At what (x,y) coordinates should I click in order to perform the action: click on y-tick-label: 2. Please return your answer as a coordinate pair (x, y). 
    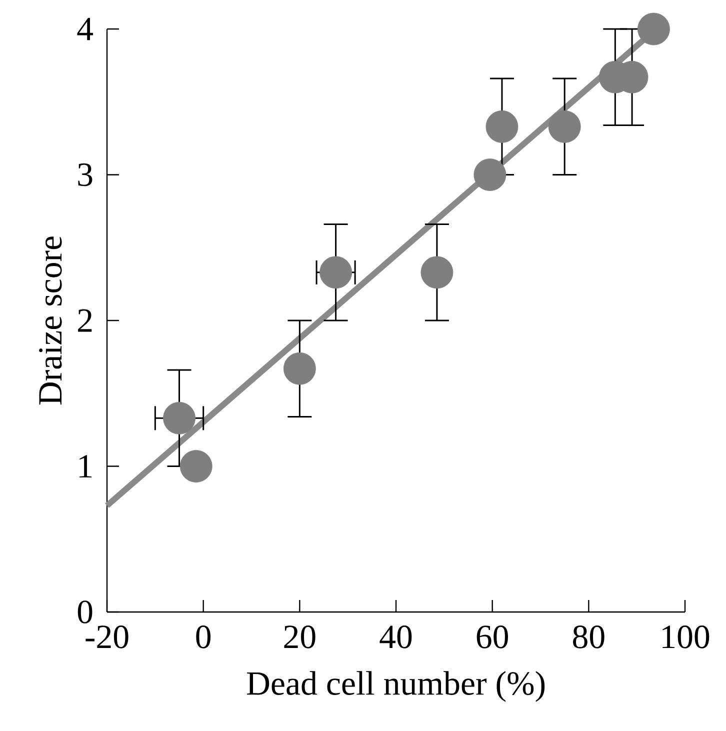
    Looking at the image, I should click on (85, 320).